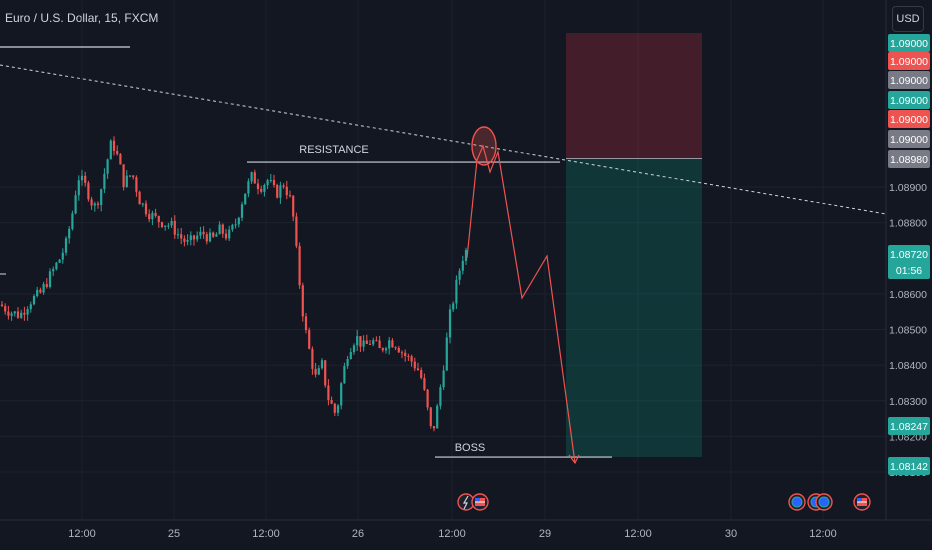 This screenshot has width=932, height=550. What do you see at coordinates (470, 448) in the screenshot?
I see `boss-label: BOSS` at bounding box center [470, 448].